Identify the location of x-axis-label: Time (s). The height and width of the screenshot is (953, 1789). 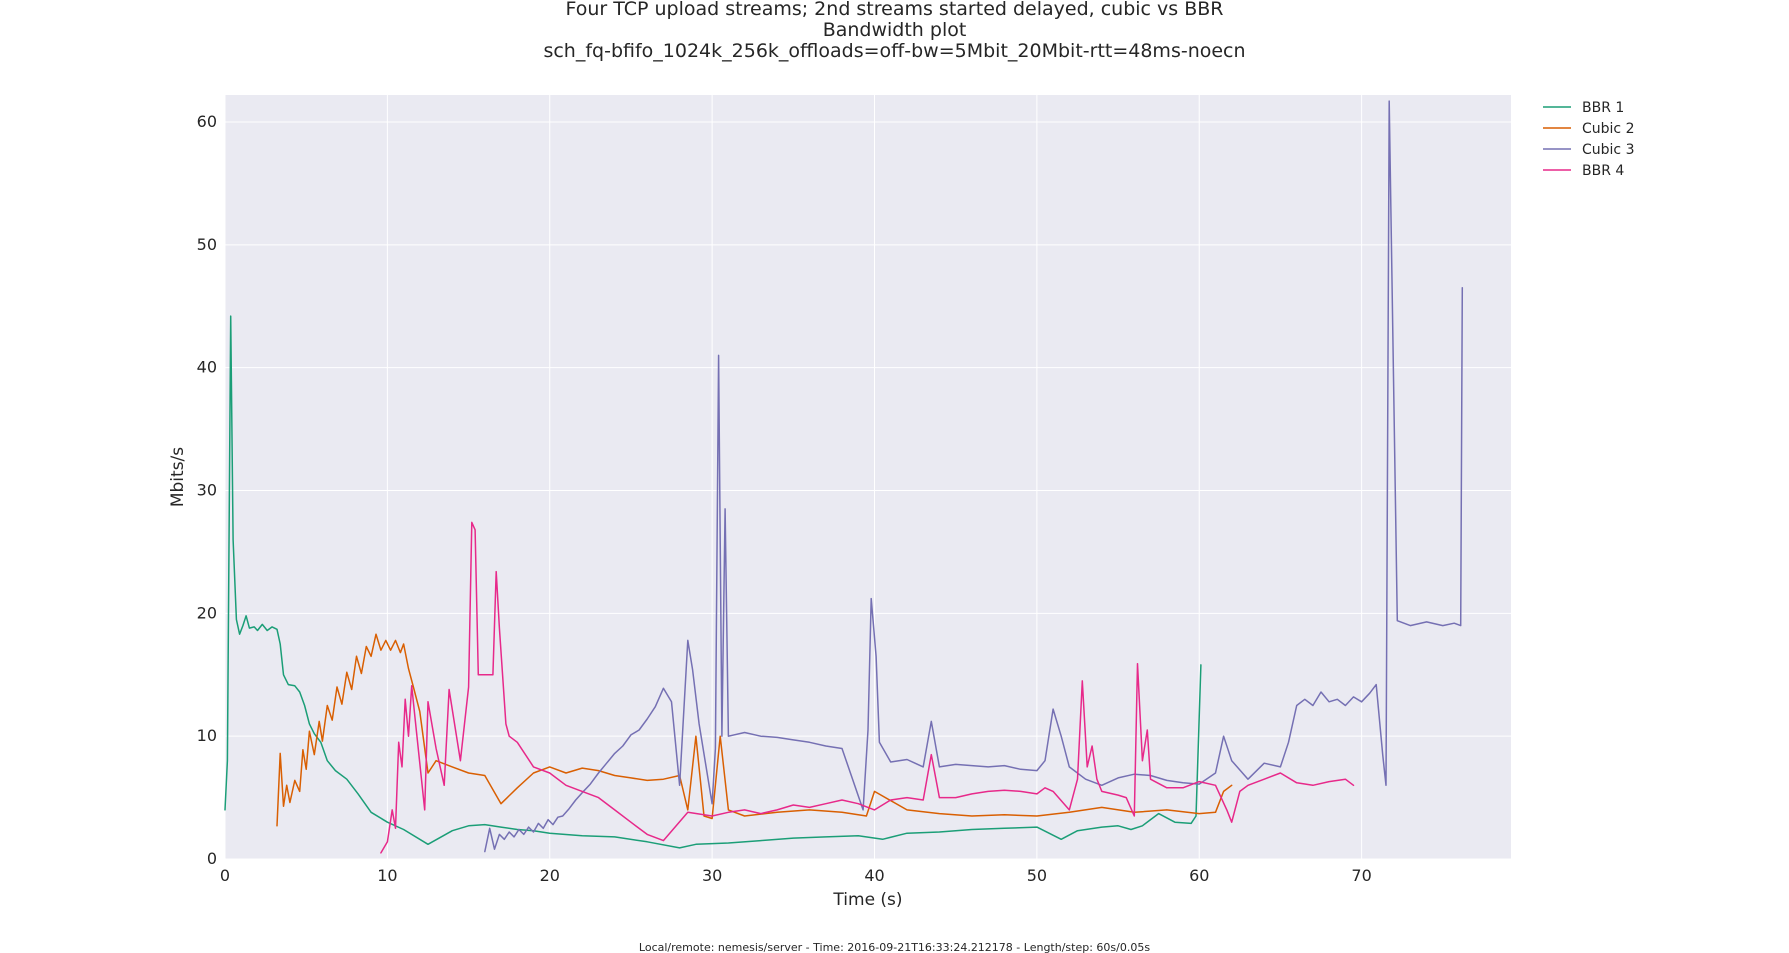
(867, 900).